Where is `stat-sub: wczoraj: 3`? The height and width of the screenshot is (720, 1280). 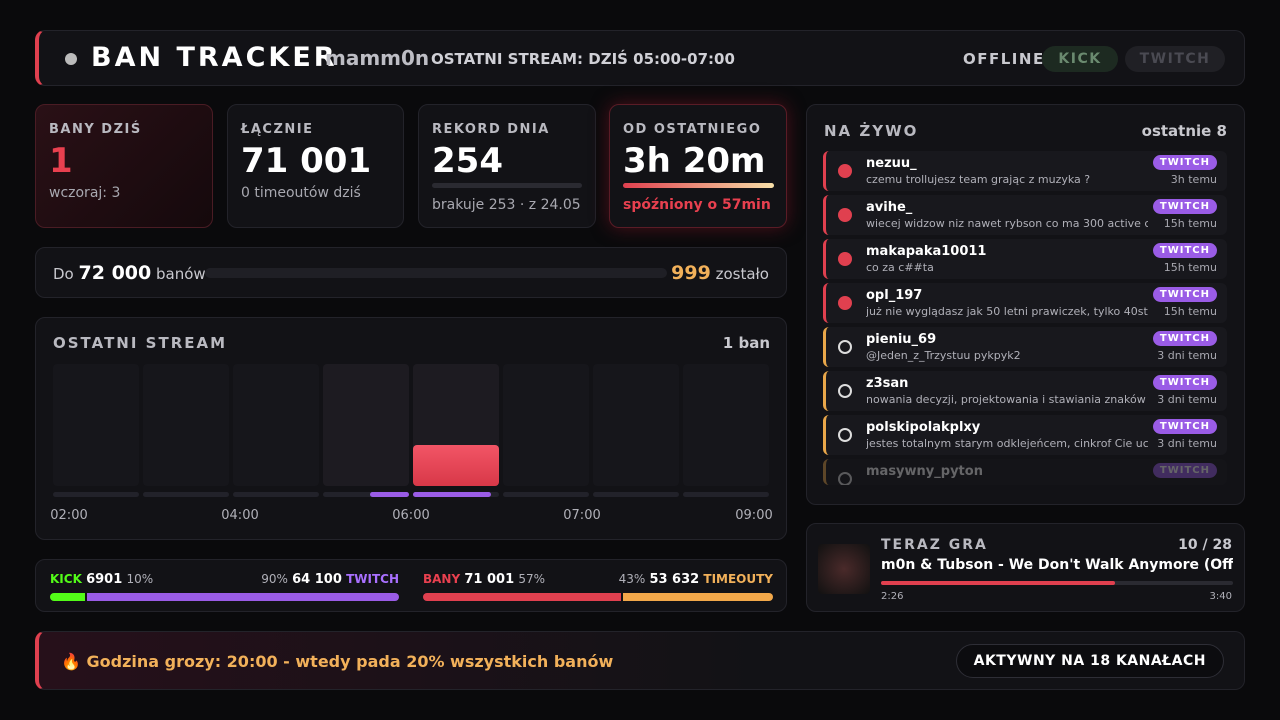
stat-sub: wczoraj: 3 is located at coordinates (85, 193).